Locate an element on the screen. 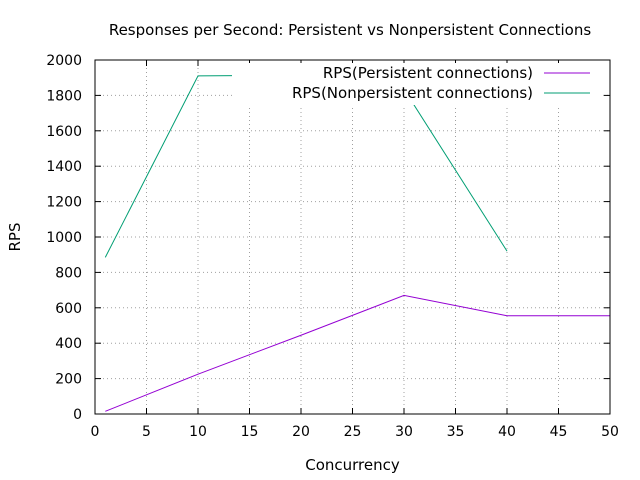 The width and height of the screenshot is (640, 480). x-tick-label: 30 is located at coordinates (404, 432).